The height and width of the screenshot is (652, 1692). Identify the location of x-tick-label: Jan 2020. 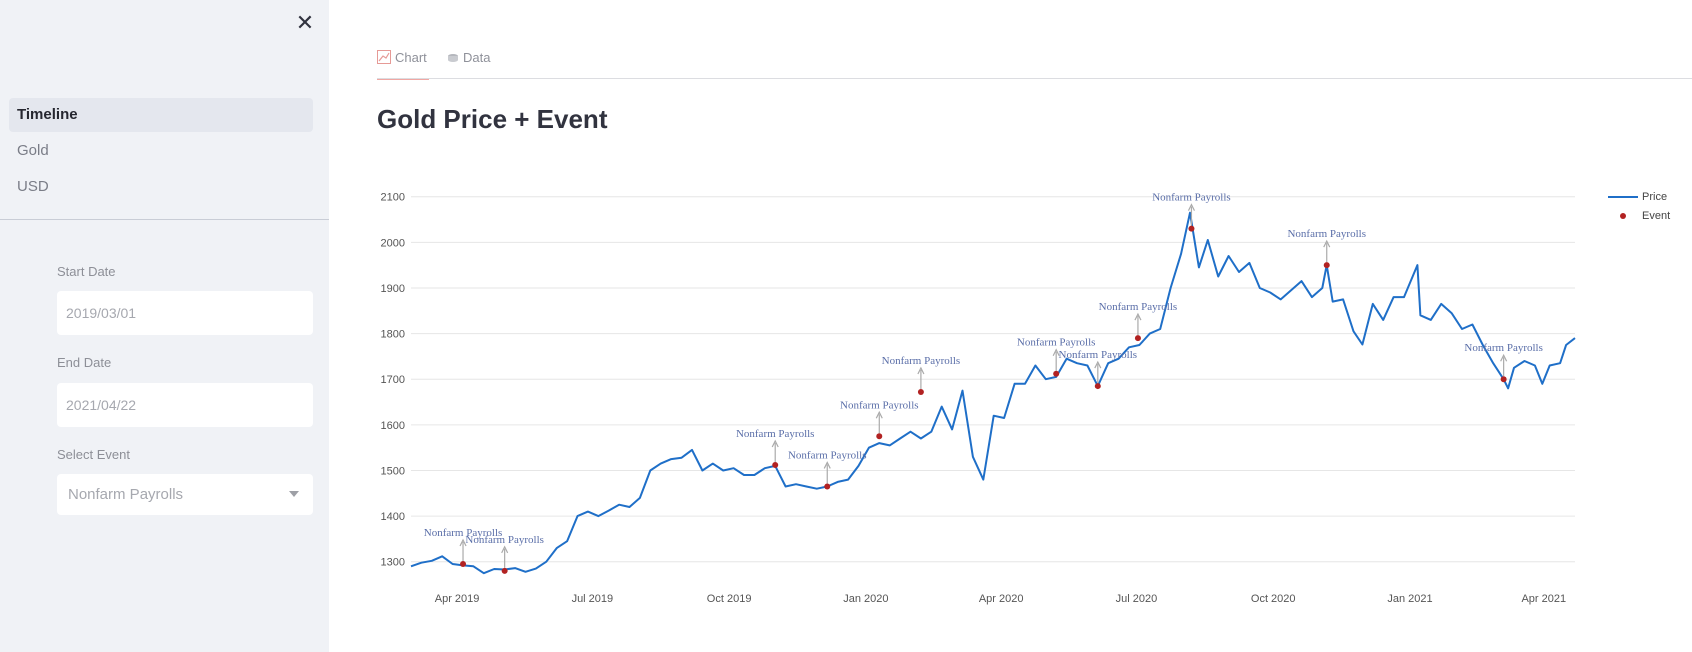
(865, 599).